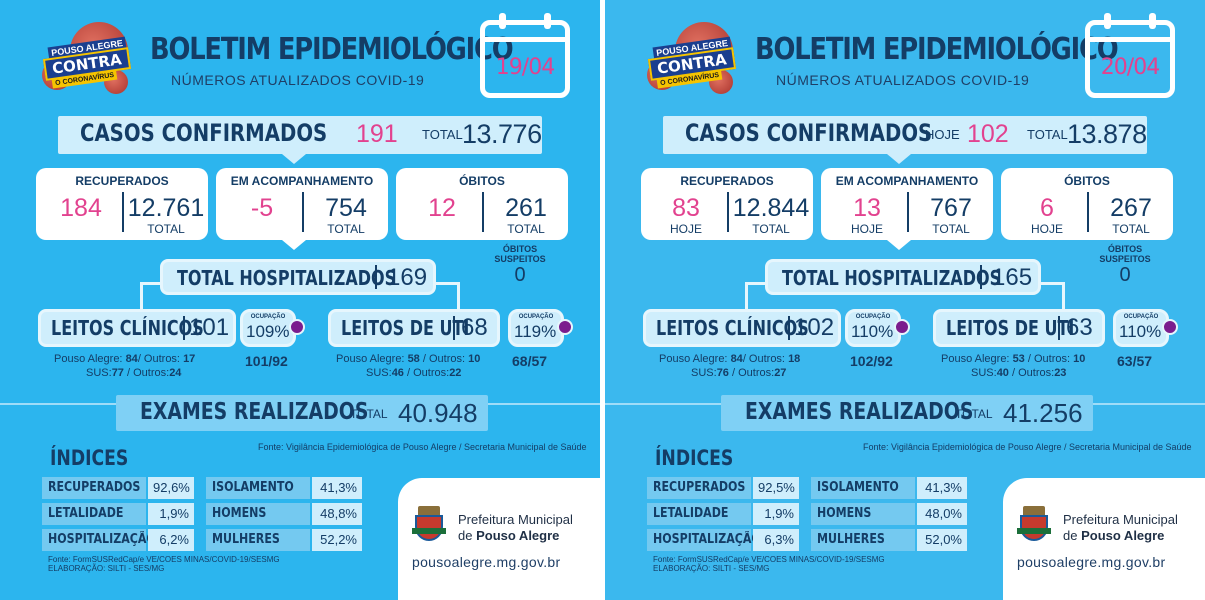  I want to click on leitos-uti-ocupacao: OCUPAÇÃO 110%, so click(1141, 328).